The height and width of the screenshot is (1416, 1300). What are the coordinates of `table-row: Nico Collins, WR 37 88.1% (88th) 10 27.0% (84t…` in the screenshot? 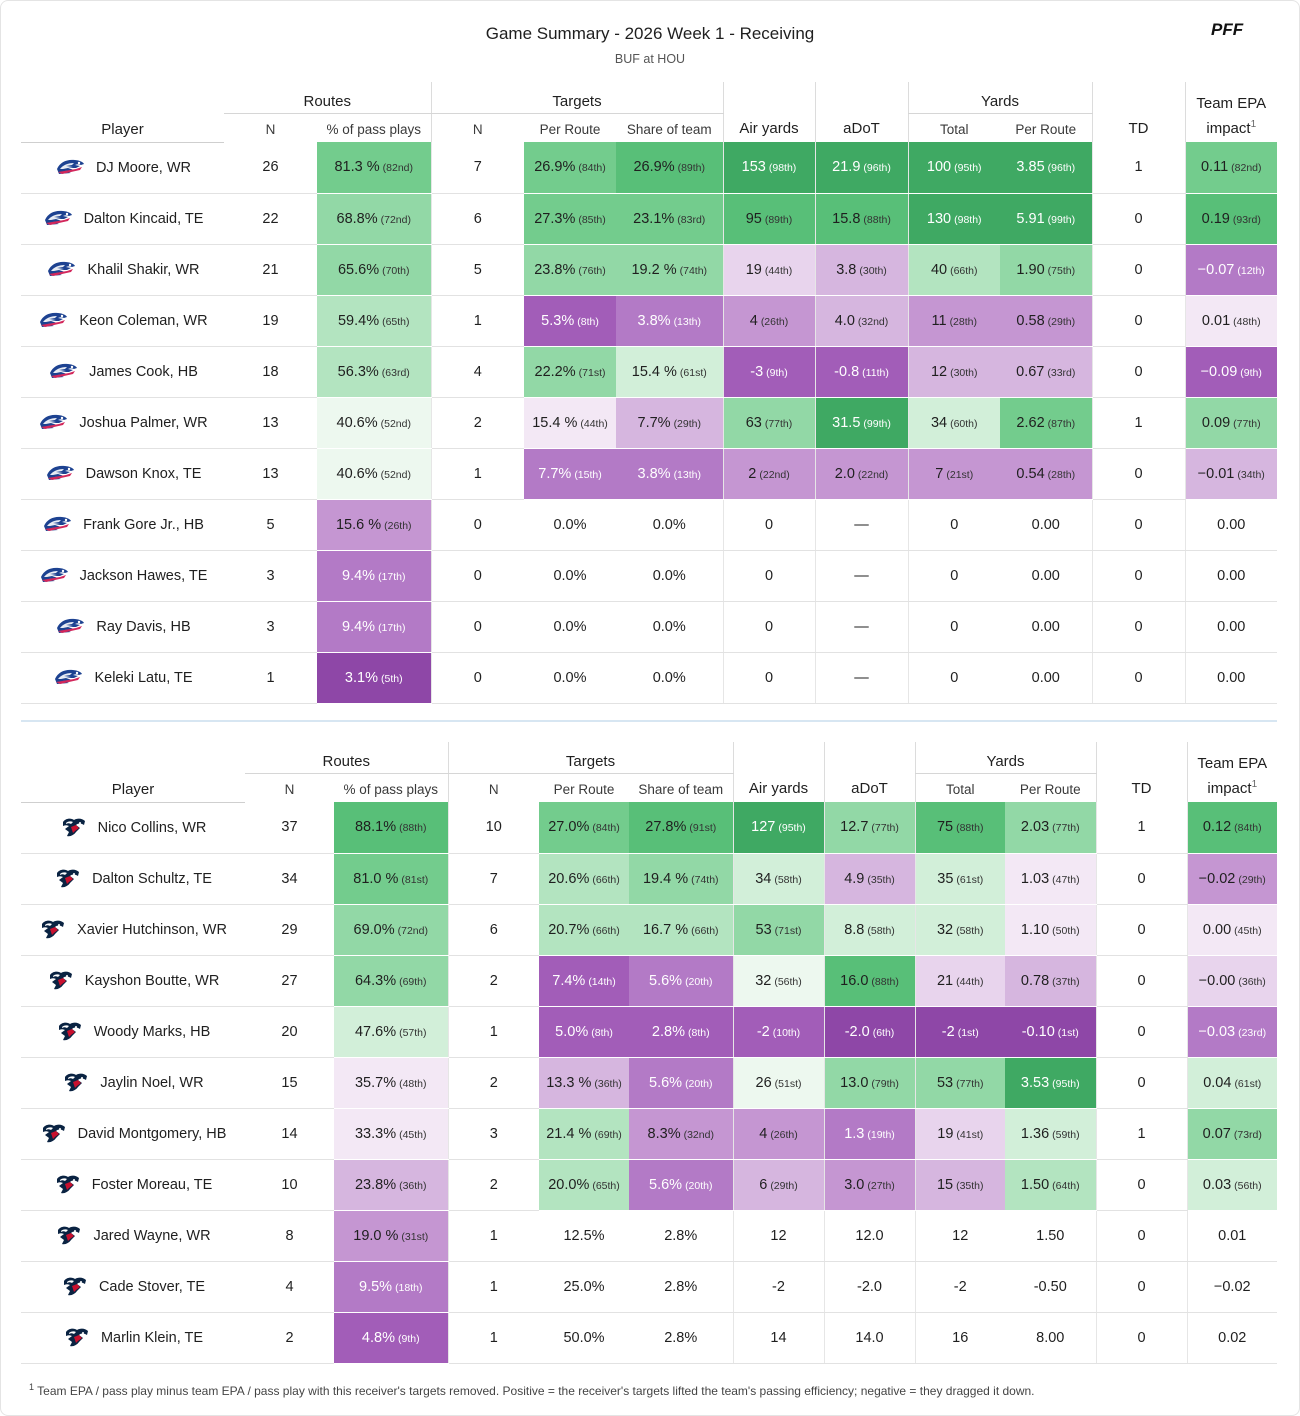 It's located at (649, 828).